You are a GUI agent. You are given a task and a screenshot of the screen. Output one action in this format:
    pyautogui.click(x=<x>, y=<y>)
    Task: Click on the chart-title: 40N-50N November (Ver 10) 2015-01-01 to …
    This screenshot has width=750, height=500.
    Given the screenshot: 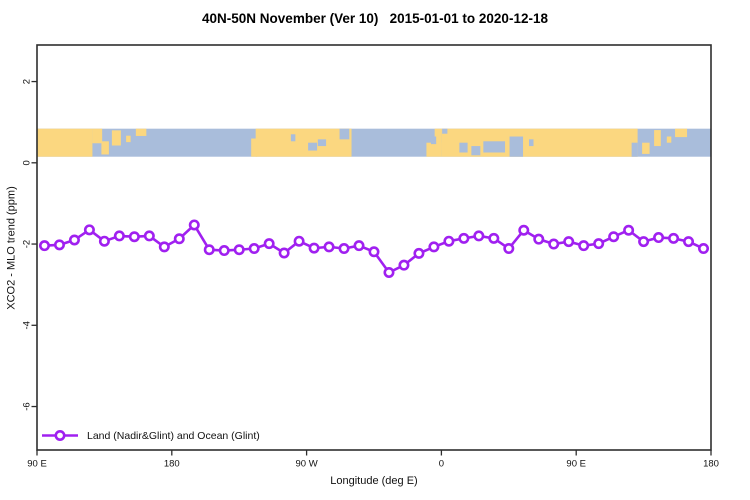 What is the action you would take?
    pyautogui.click(x=375, y=18)
    